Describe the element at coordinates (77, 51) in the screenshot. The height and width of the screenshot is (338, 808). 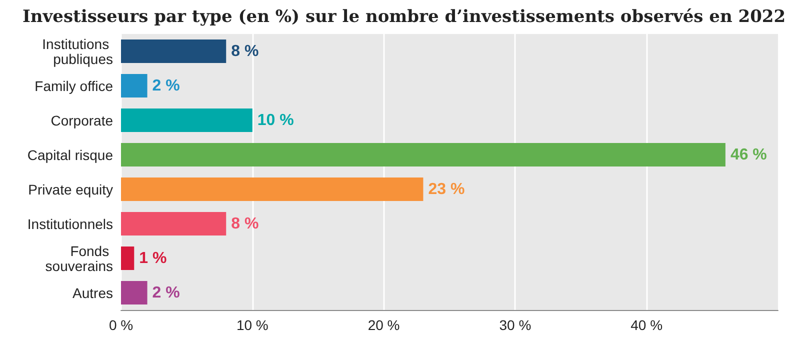
I see `y-tick-label: Institutions publiques` at that location.